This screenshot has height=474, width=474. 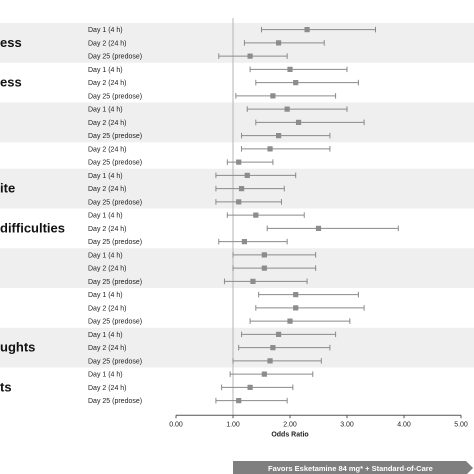 I want to click on x-tick-label: 0.00, so click(x=176, y=424).